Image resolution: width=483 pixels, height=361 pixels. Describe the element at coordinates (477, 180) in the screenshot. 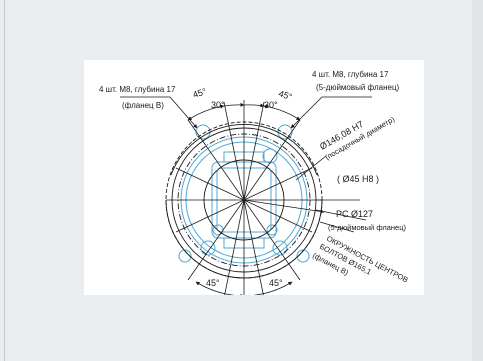

I see `scrollbar` at that location.